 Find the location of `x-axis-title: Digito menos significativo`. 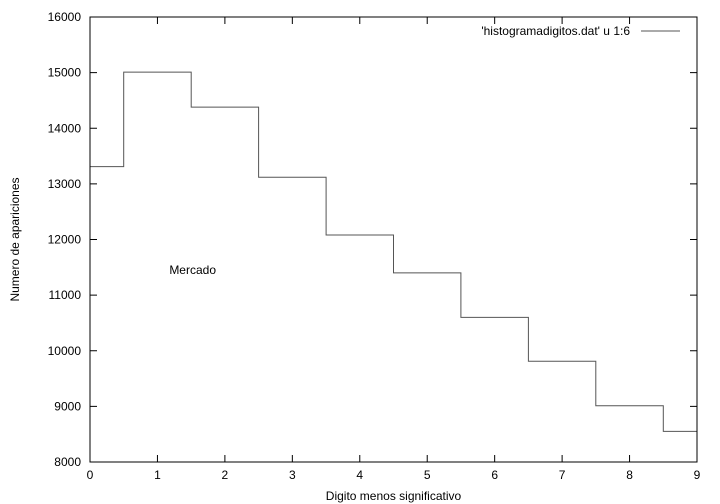

x-axis-title: Digito menos significativo is located at coordinates (394, 496).